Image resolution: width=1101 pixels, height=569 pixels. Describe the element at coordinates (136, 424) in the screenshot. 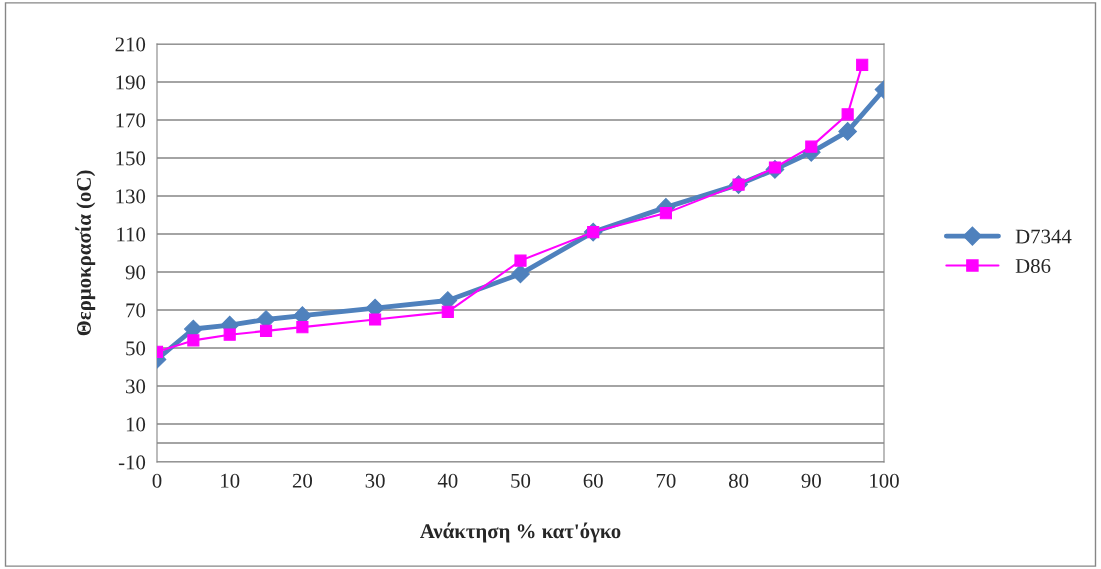

I see `y-tick-label: 10` at that location.